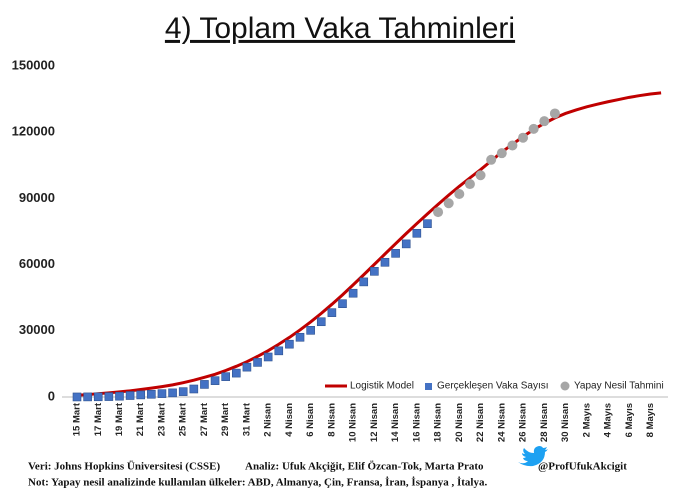  I want to click on x-tick-label: 8 Nisan, so click(331, 420).